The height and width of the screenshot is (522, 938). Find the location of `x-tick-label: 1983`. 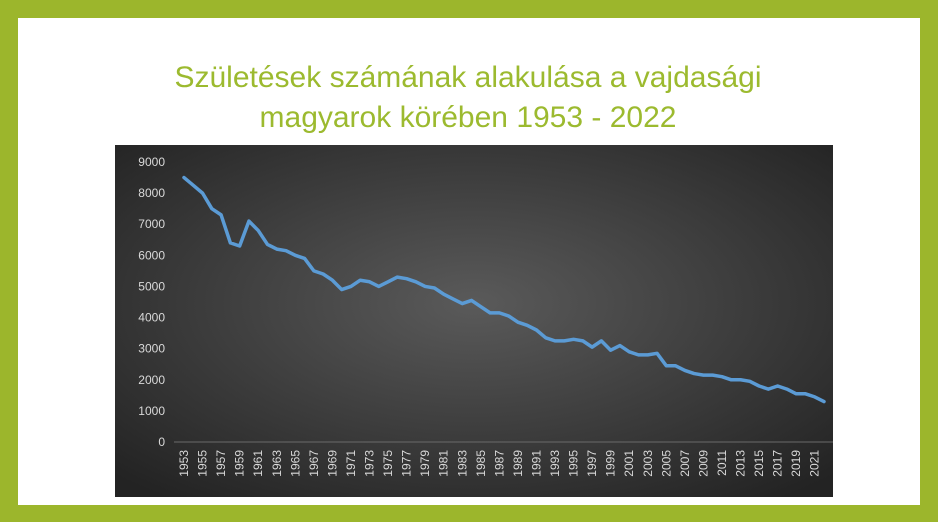

x-tick-label: 1983 is located at coordinates (462, 463).